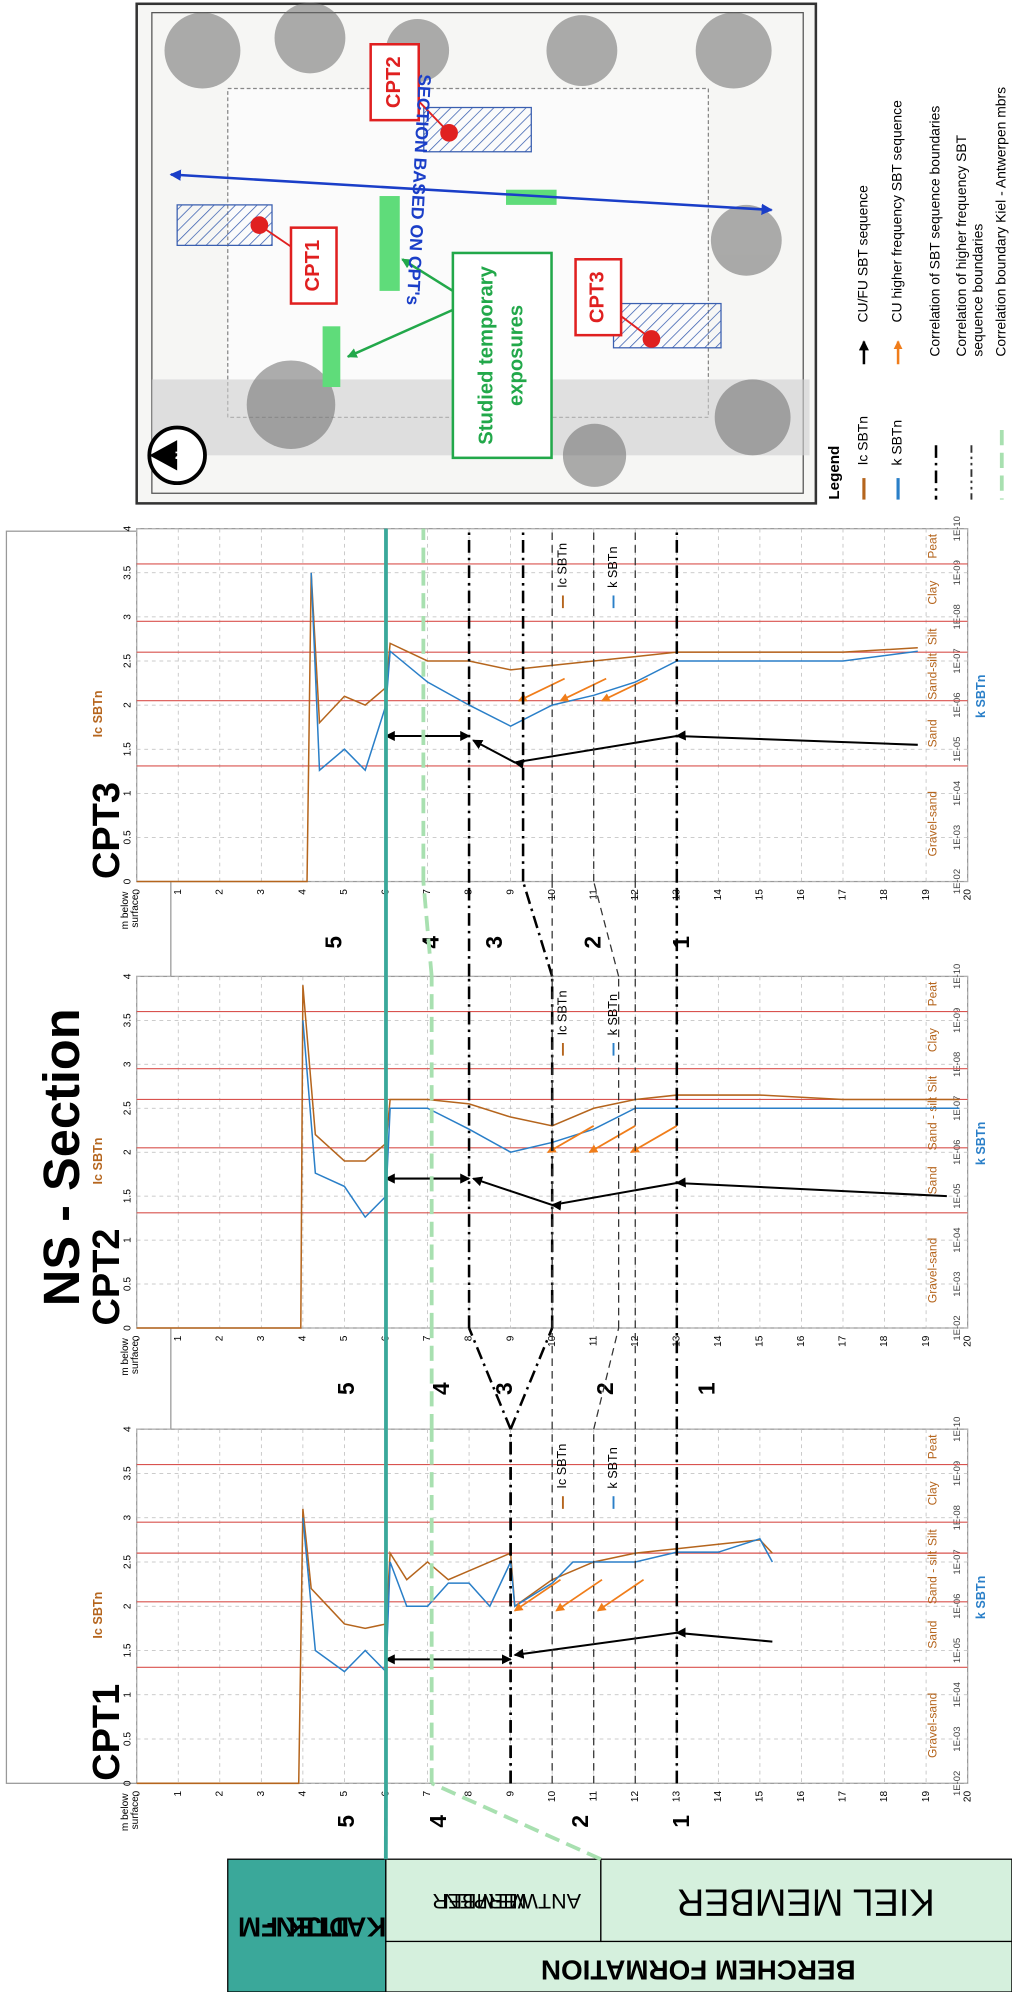 Image resolution: width=1012 pixels, height=1992 pixels. Describe the element at coordinates (562, 1466) in the screenshot. I see `legend-label: Ic SBTn` at that location.